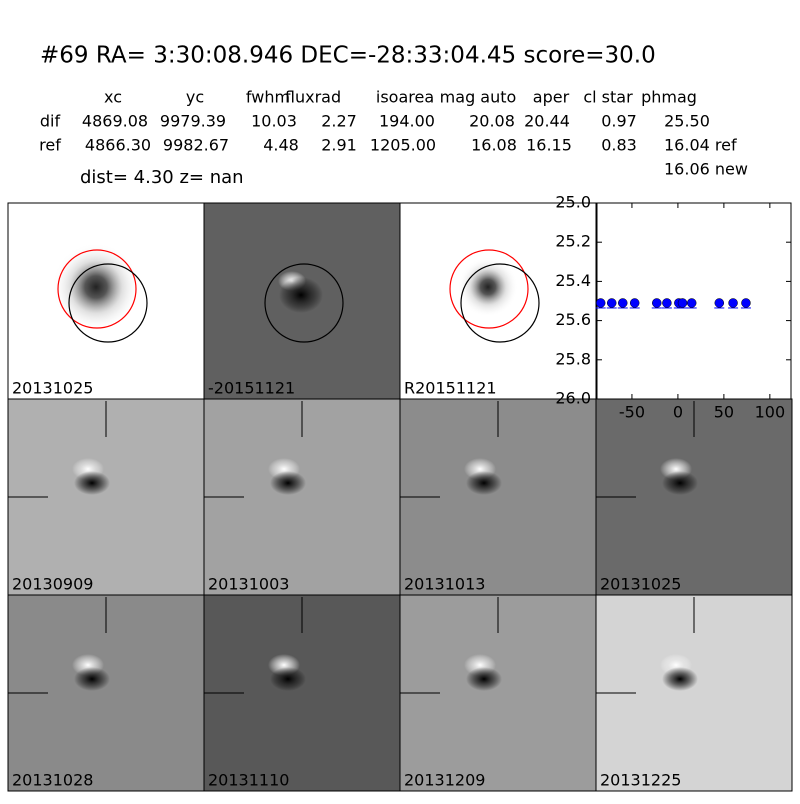  What do you see at coordinates (248, 780) in the screenshot?
I see `panel-label: 20131110` at bounding box center [248, 780].